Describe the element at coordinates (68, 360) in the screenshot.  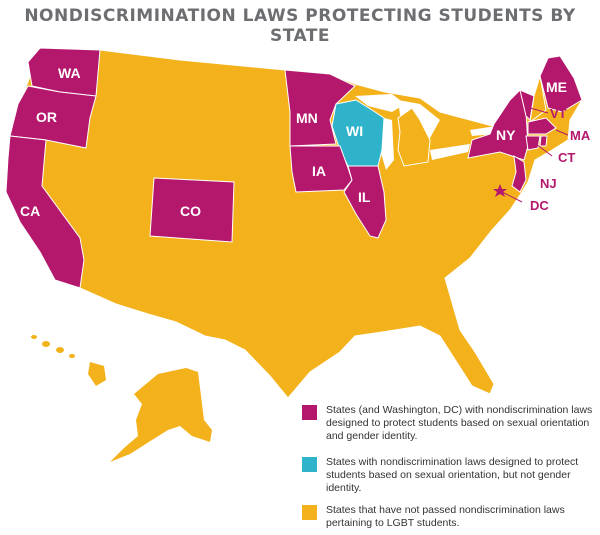
I see `hawaii` at that location.